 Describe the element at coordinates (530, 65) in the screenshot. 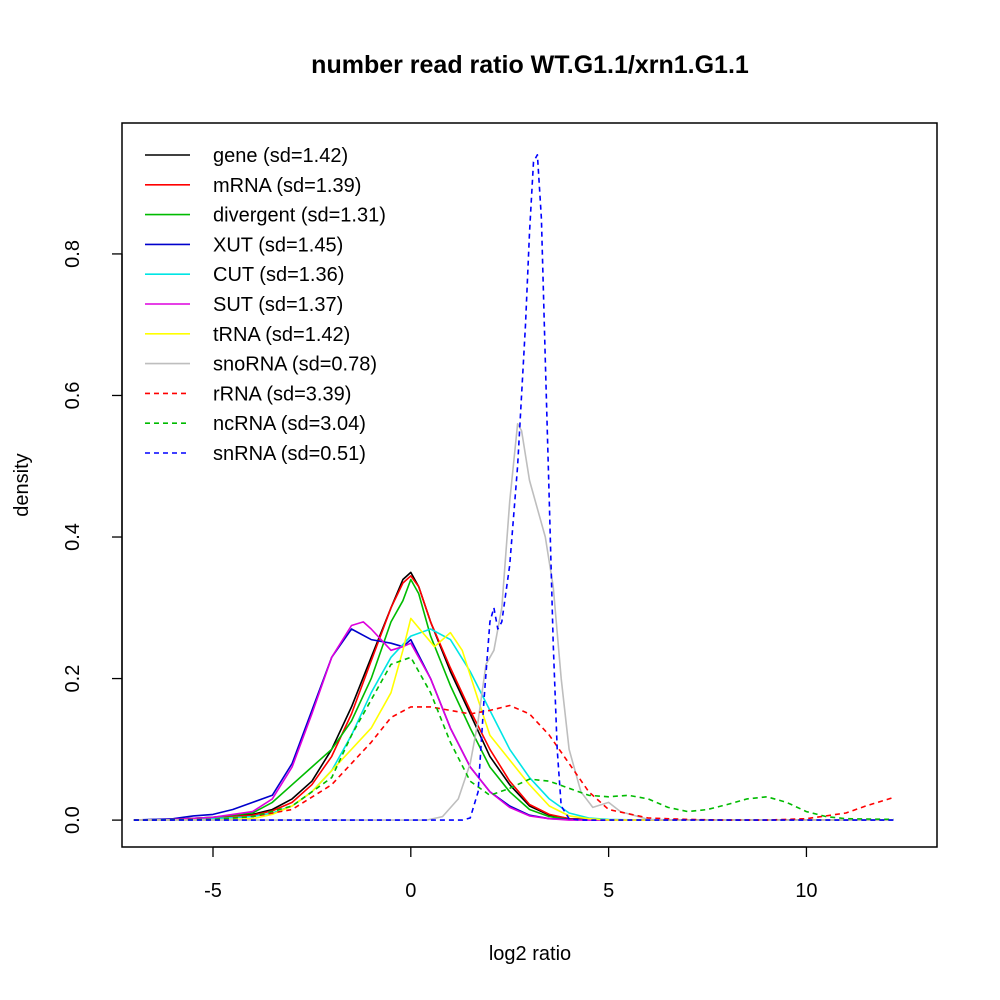

I see `chart-title: number read ratio WT.G1.1/xrn1.G1.1` at that location.